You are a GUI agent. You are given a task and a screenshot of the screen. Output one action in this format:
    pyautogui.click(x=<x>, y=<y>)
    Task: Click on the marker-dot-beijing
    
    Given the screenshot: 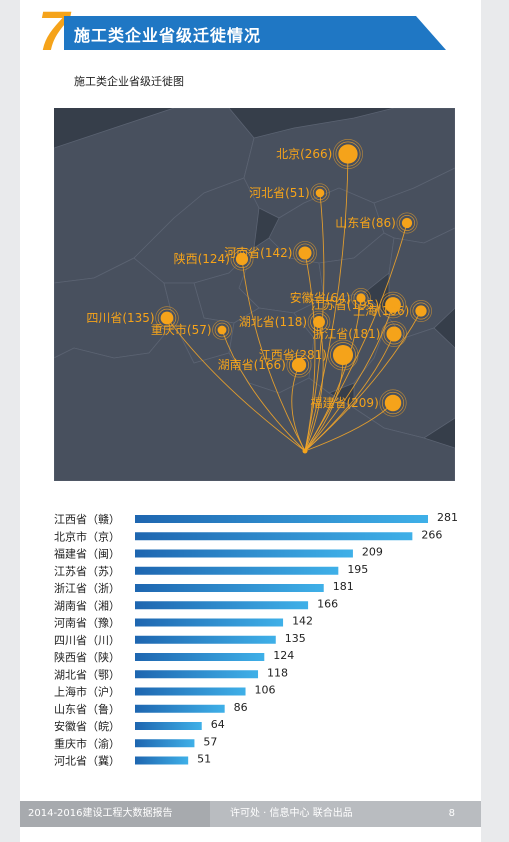 What is the action you would take?
    pyautogui.click(x=348, y=154)
    